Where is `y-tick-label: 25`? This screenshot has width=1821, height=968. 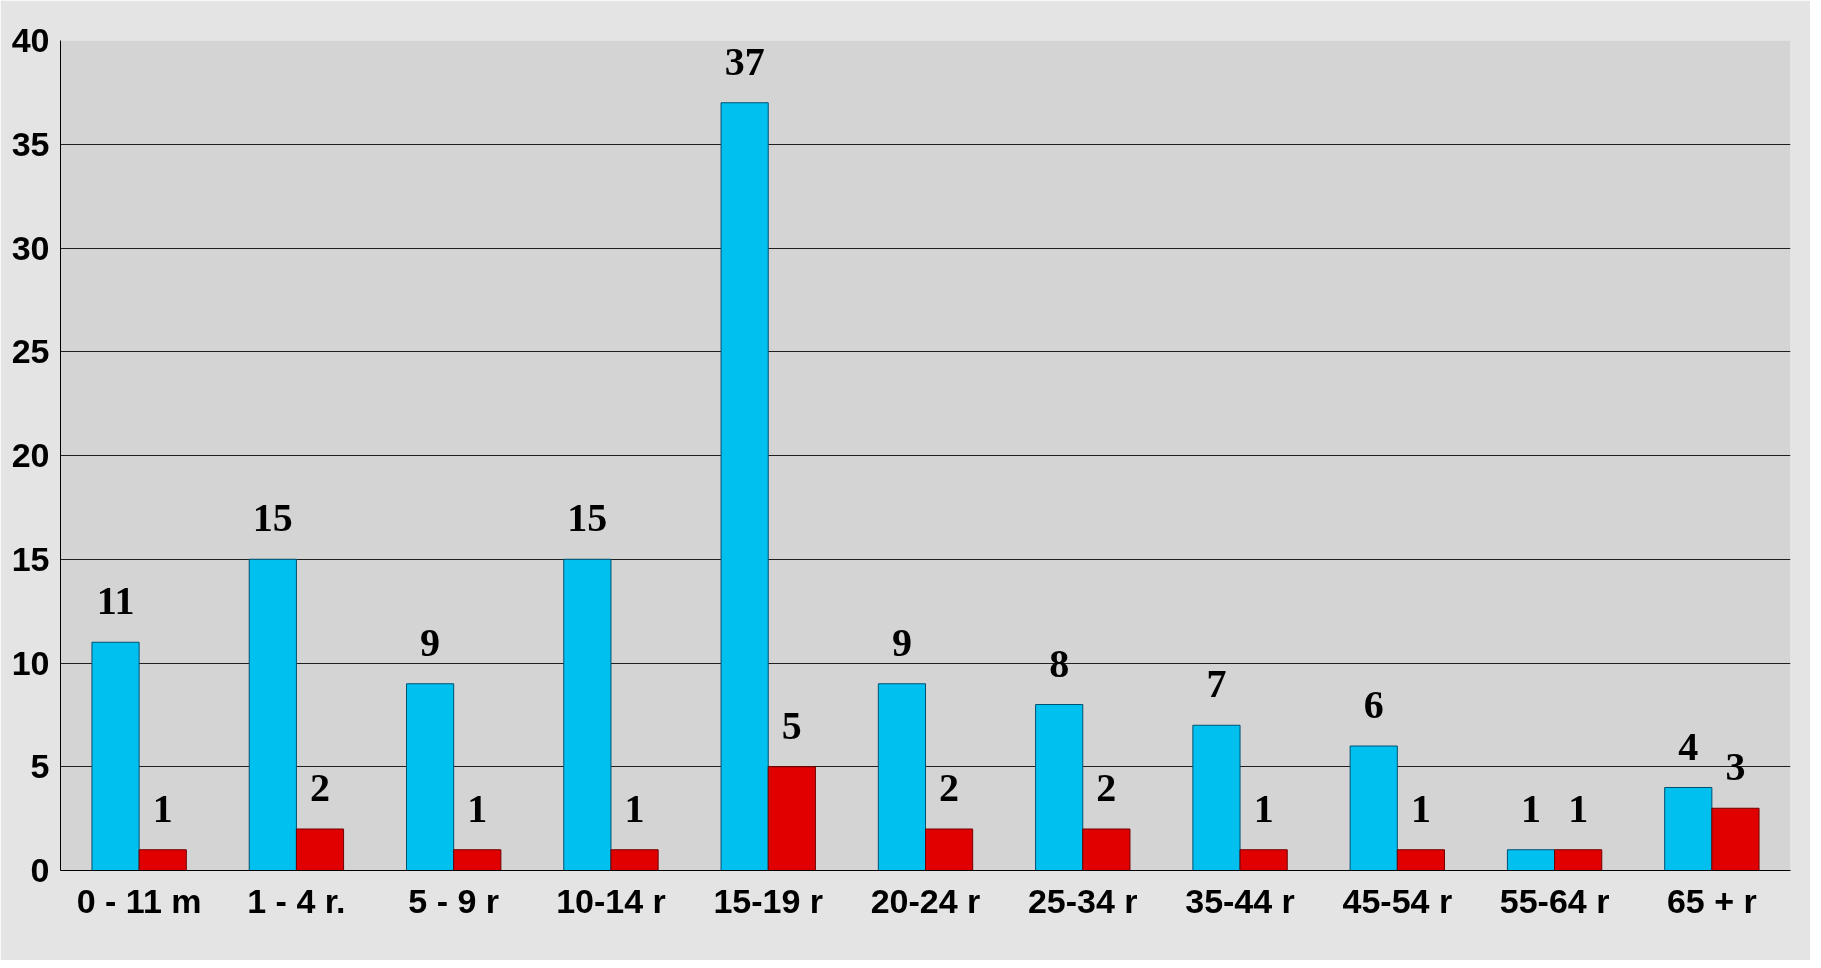 y-tick-label: 25 is located at coordinates (30, 351).